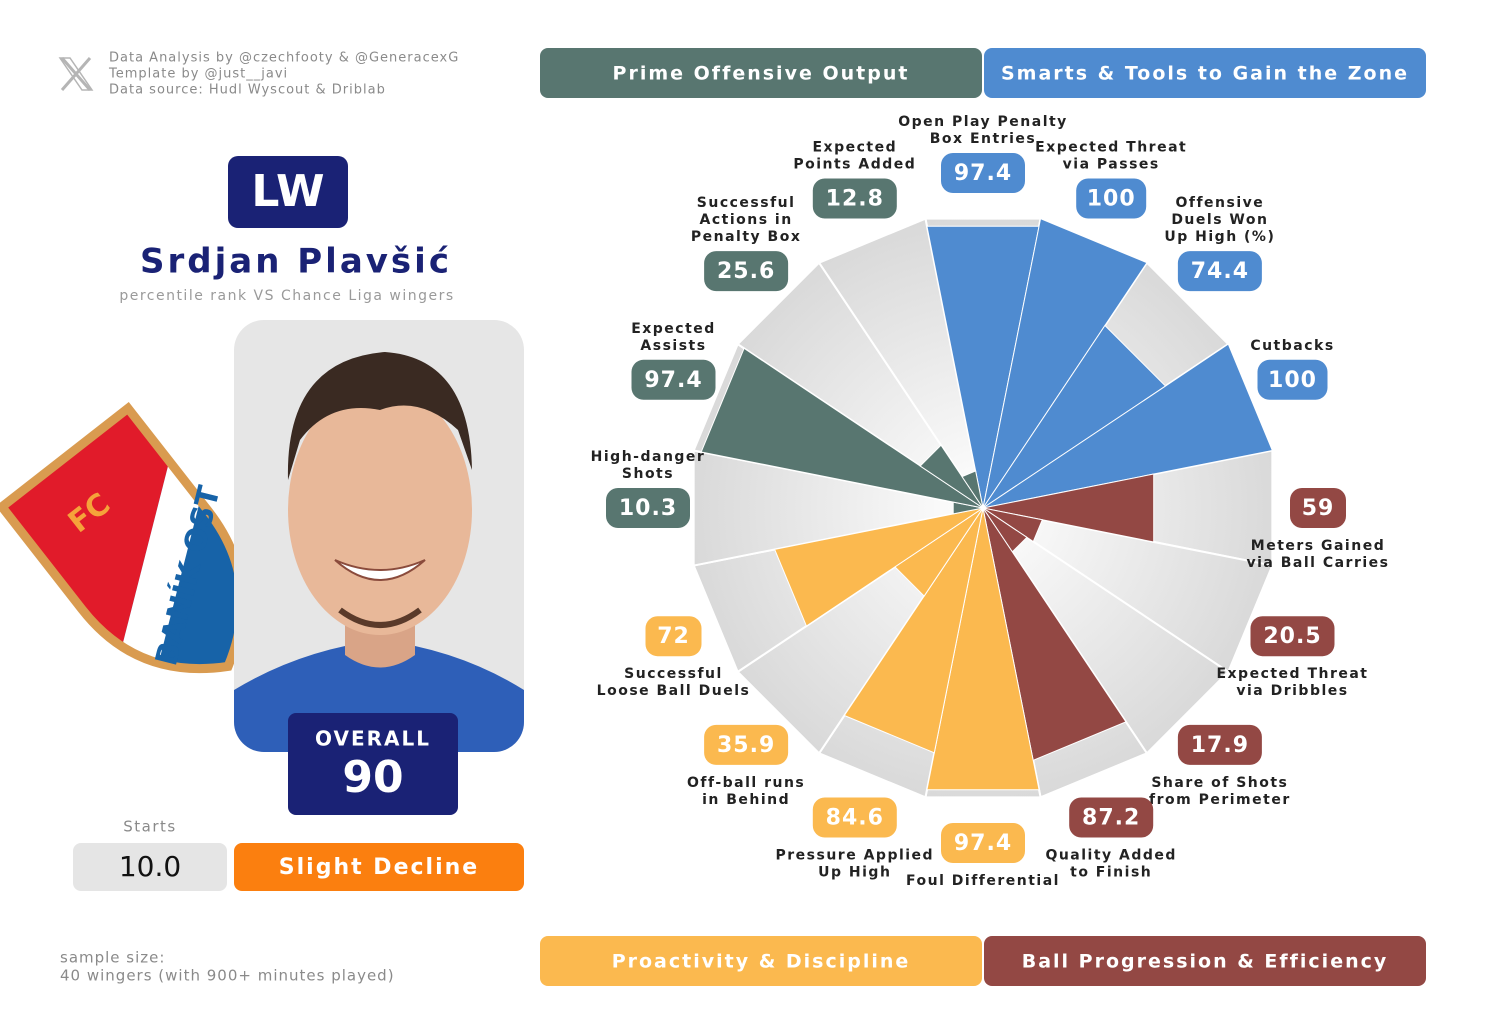  What do you see at coordinates (227, 976) in the screenshot?
I see `footnote: 40 wingers (with 900+ minutes played)` at bounding box center [227, 976].